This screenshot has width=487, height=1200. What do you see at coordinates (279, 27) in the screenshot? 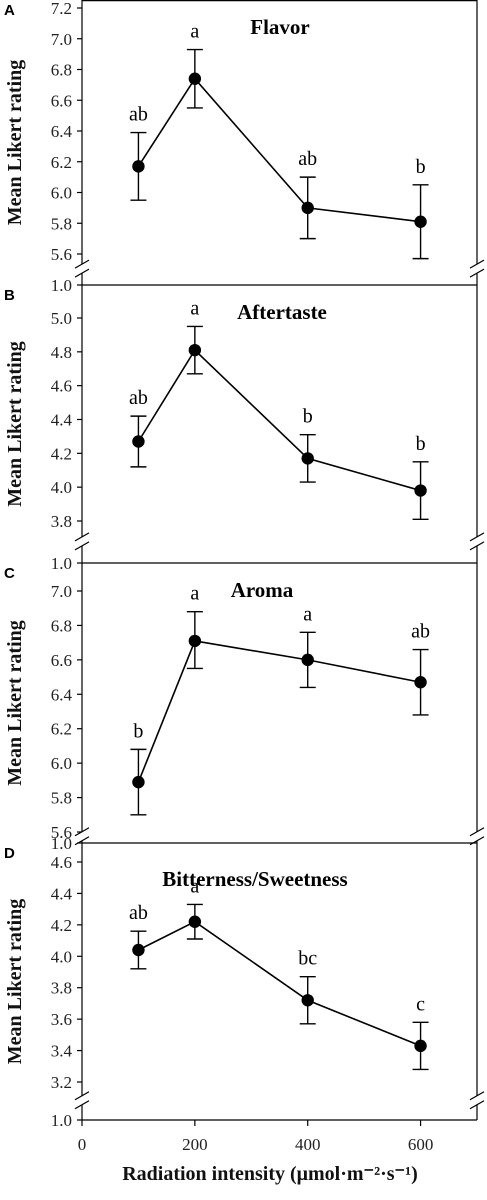
I see `panel-title: Flavor` at bounding box center [279, 27].